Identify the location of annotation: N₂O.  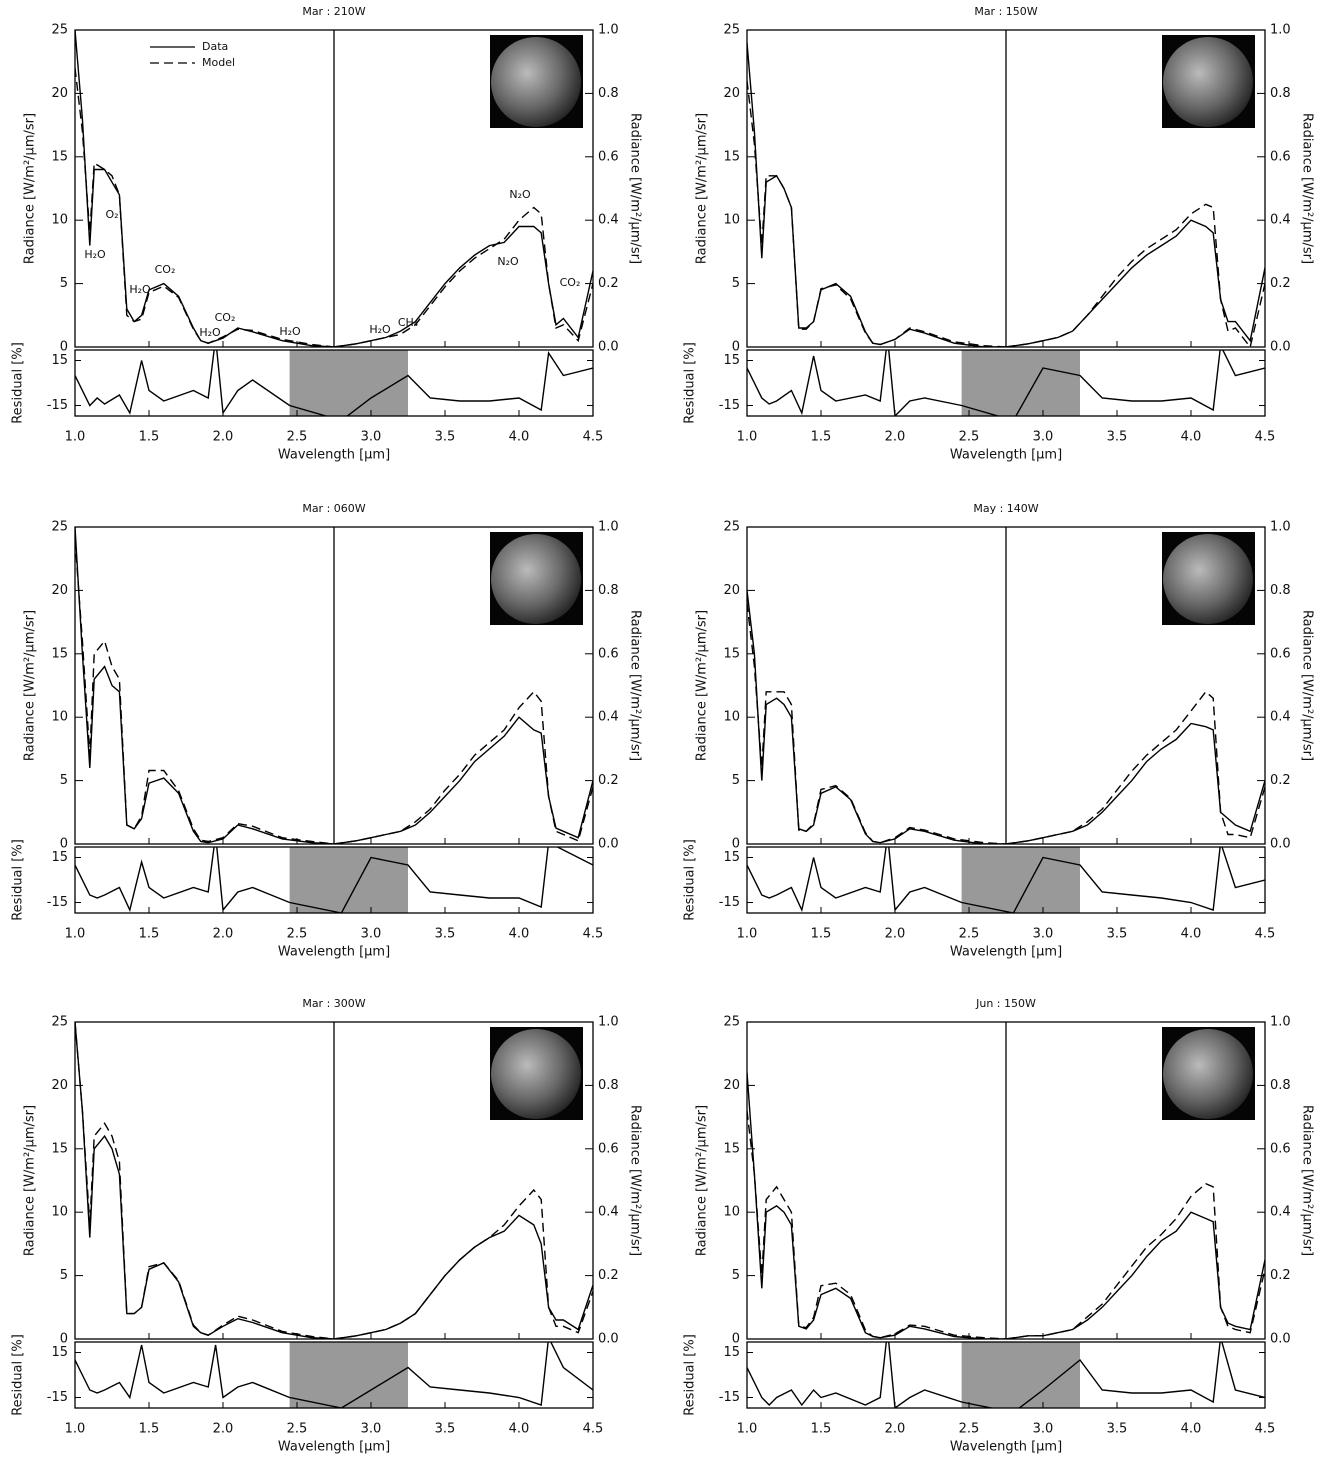
(520, 194).